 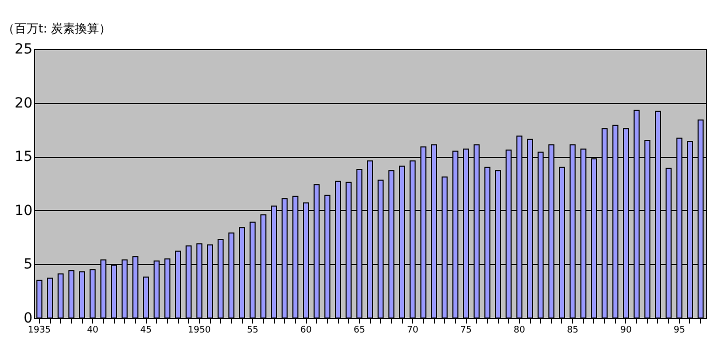 I want to click on y-tick-label: 15, so click(x=23, y=157).